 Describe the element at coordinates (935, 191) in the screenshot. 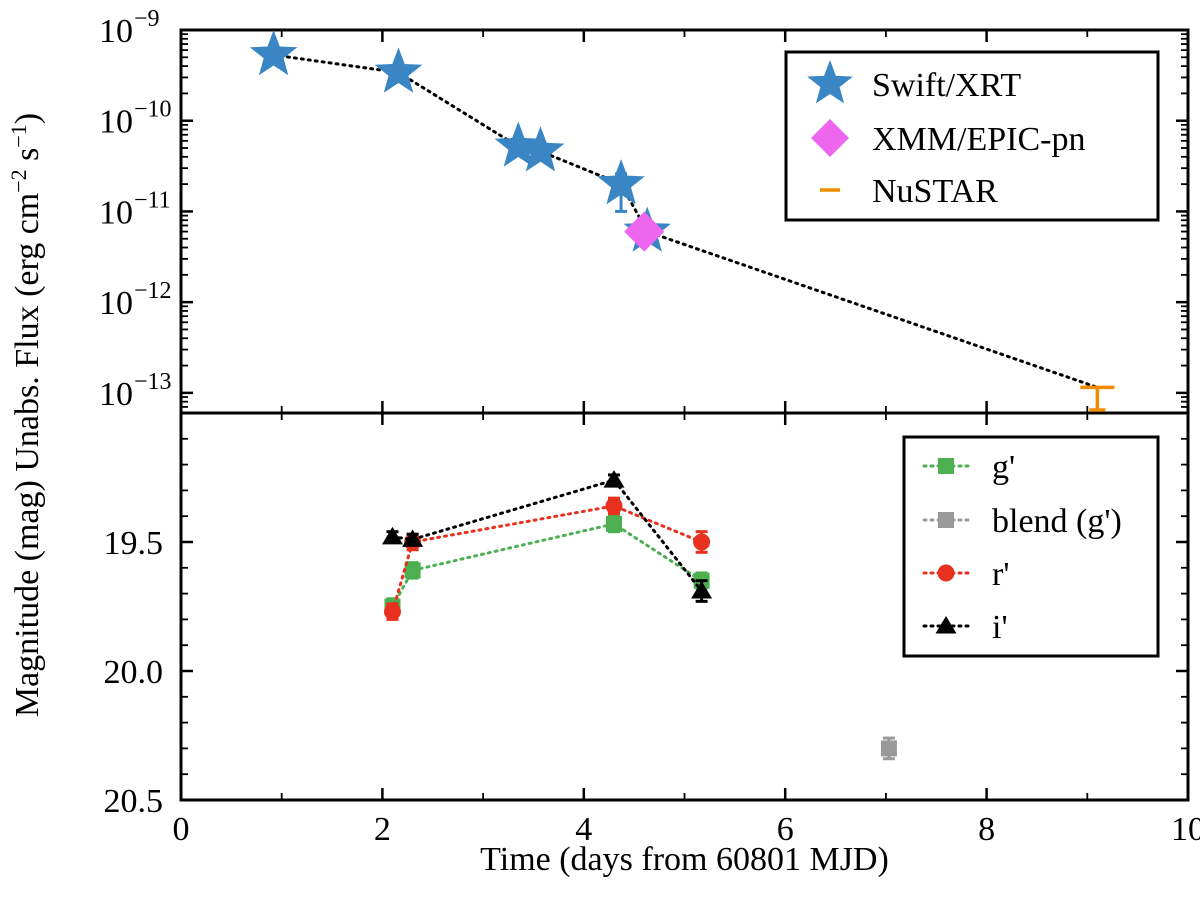

I see `legend-label: NuSTAR` at that location.